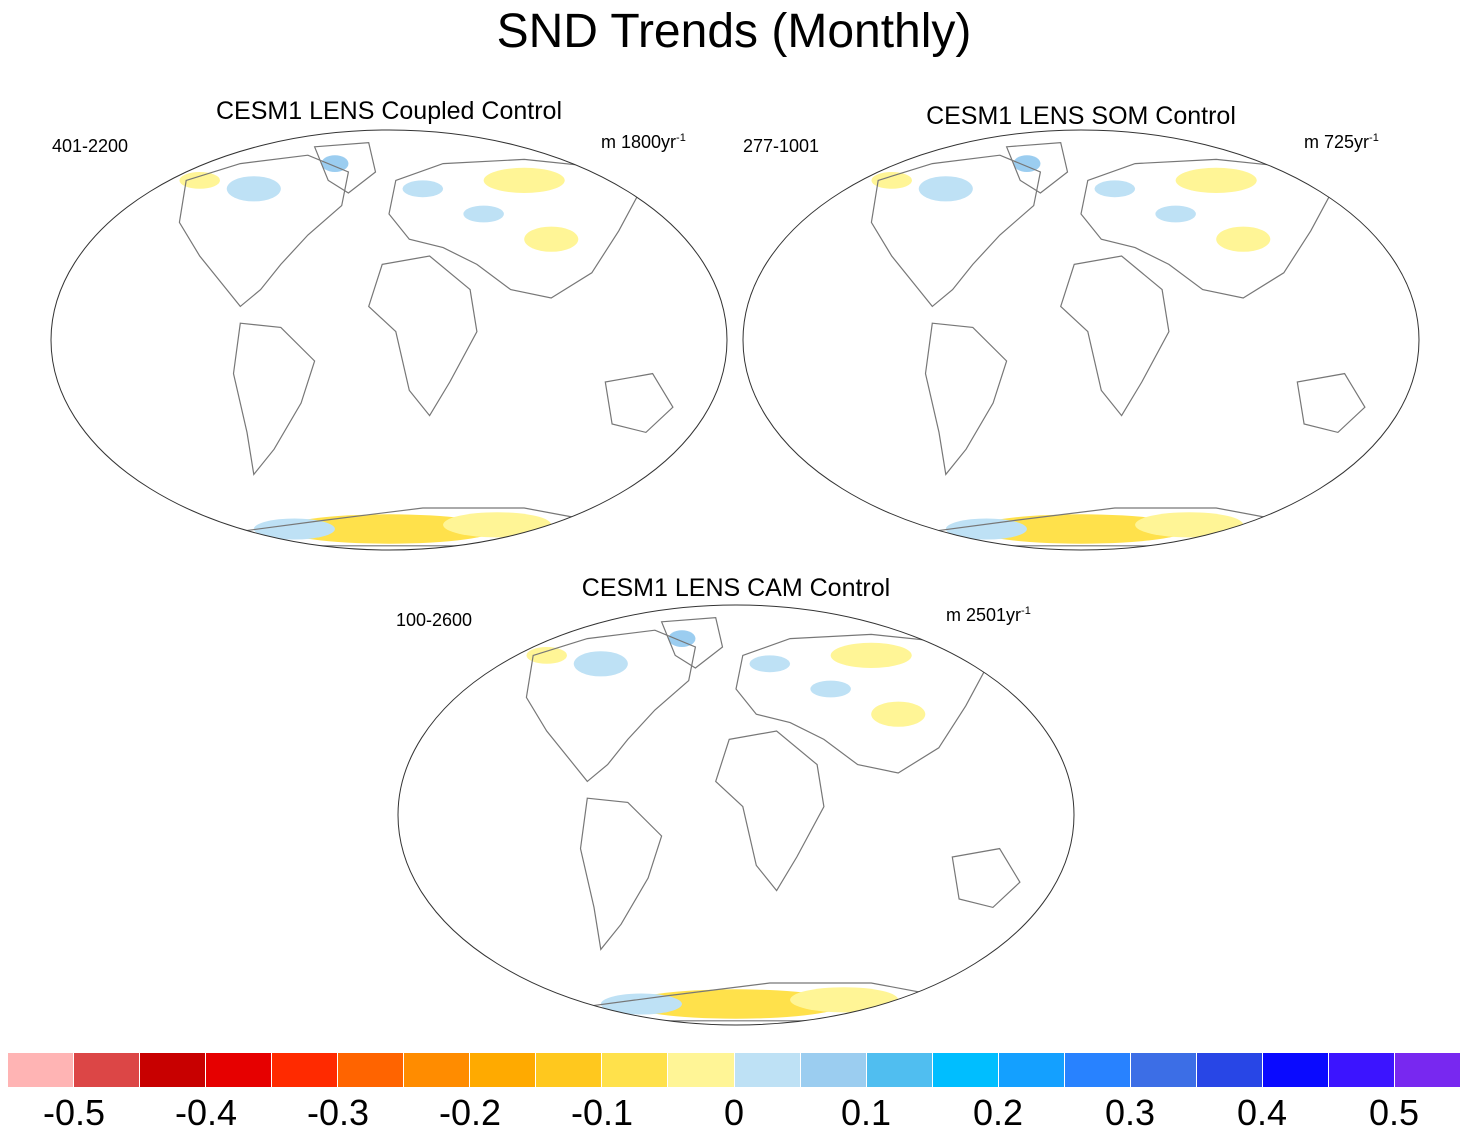 This screenshot has width=1468, height=1135. I want to click on units-text: m 2501yr, so click(984, 615).